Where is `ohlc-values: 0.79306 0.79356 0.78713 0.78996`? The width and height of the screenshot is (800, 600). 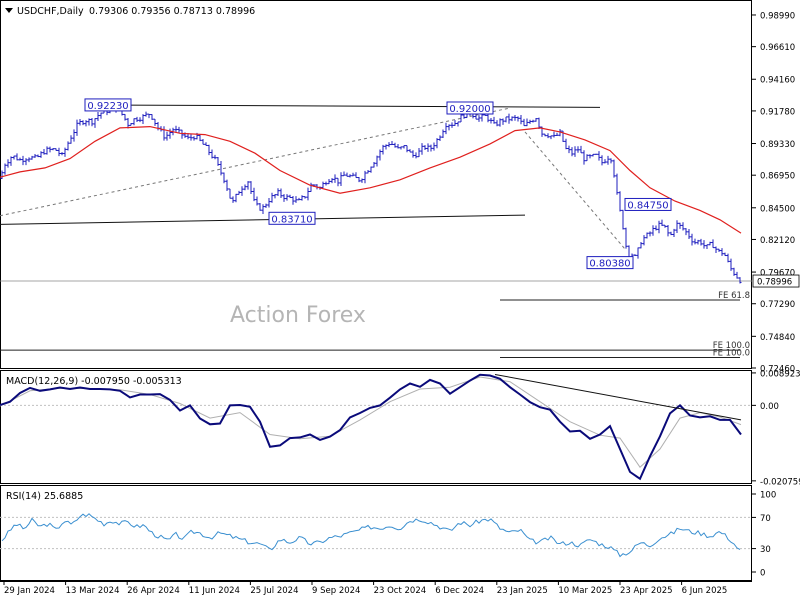
ohlc-values: 0.79306 0.79356 0.78713 0.78996 is located at coordinates (172, 11).